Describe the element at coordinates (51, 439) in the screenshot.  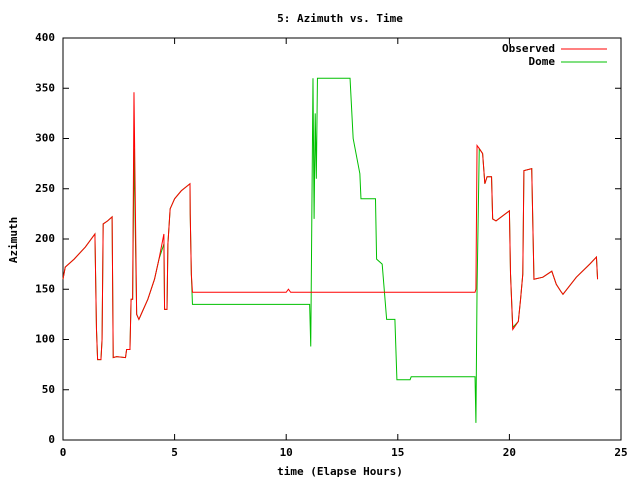
I see `y-tick-label: 0` at that location.